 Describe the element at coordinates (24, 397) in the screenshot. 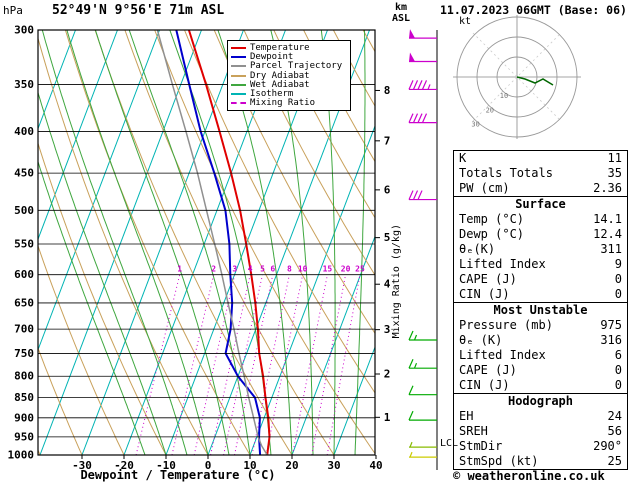

I see `svg-text: 850` at that location.